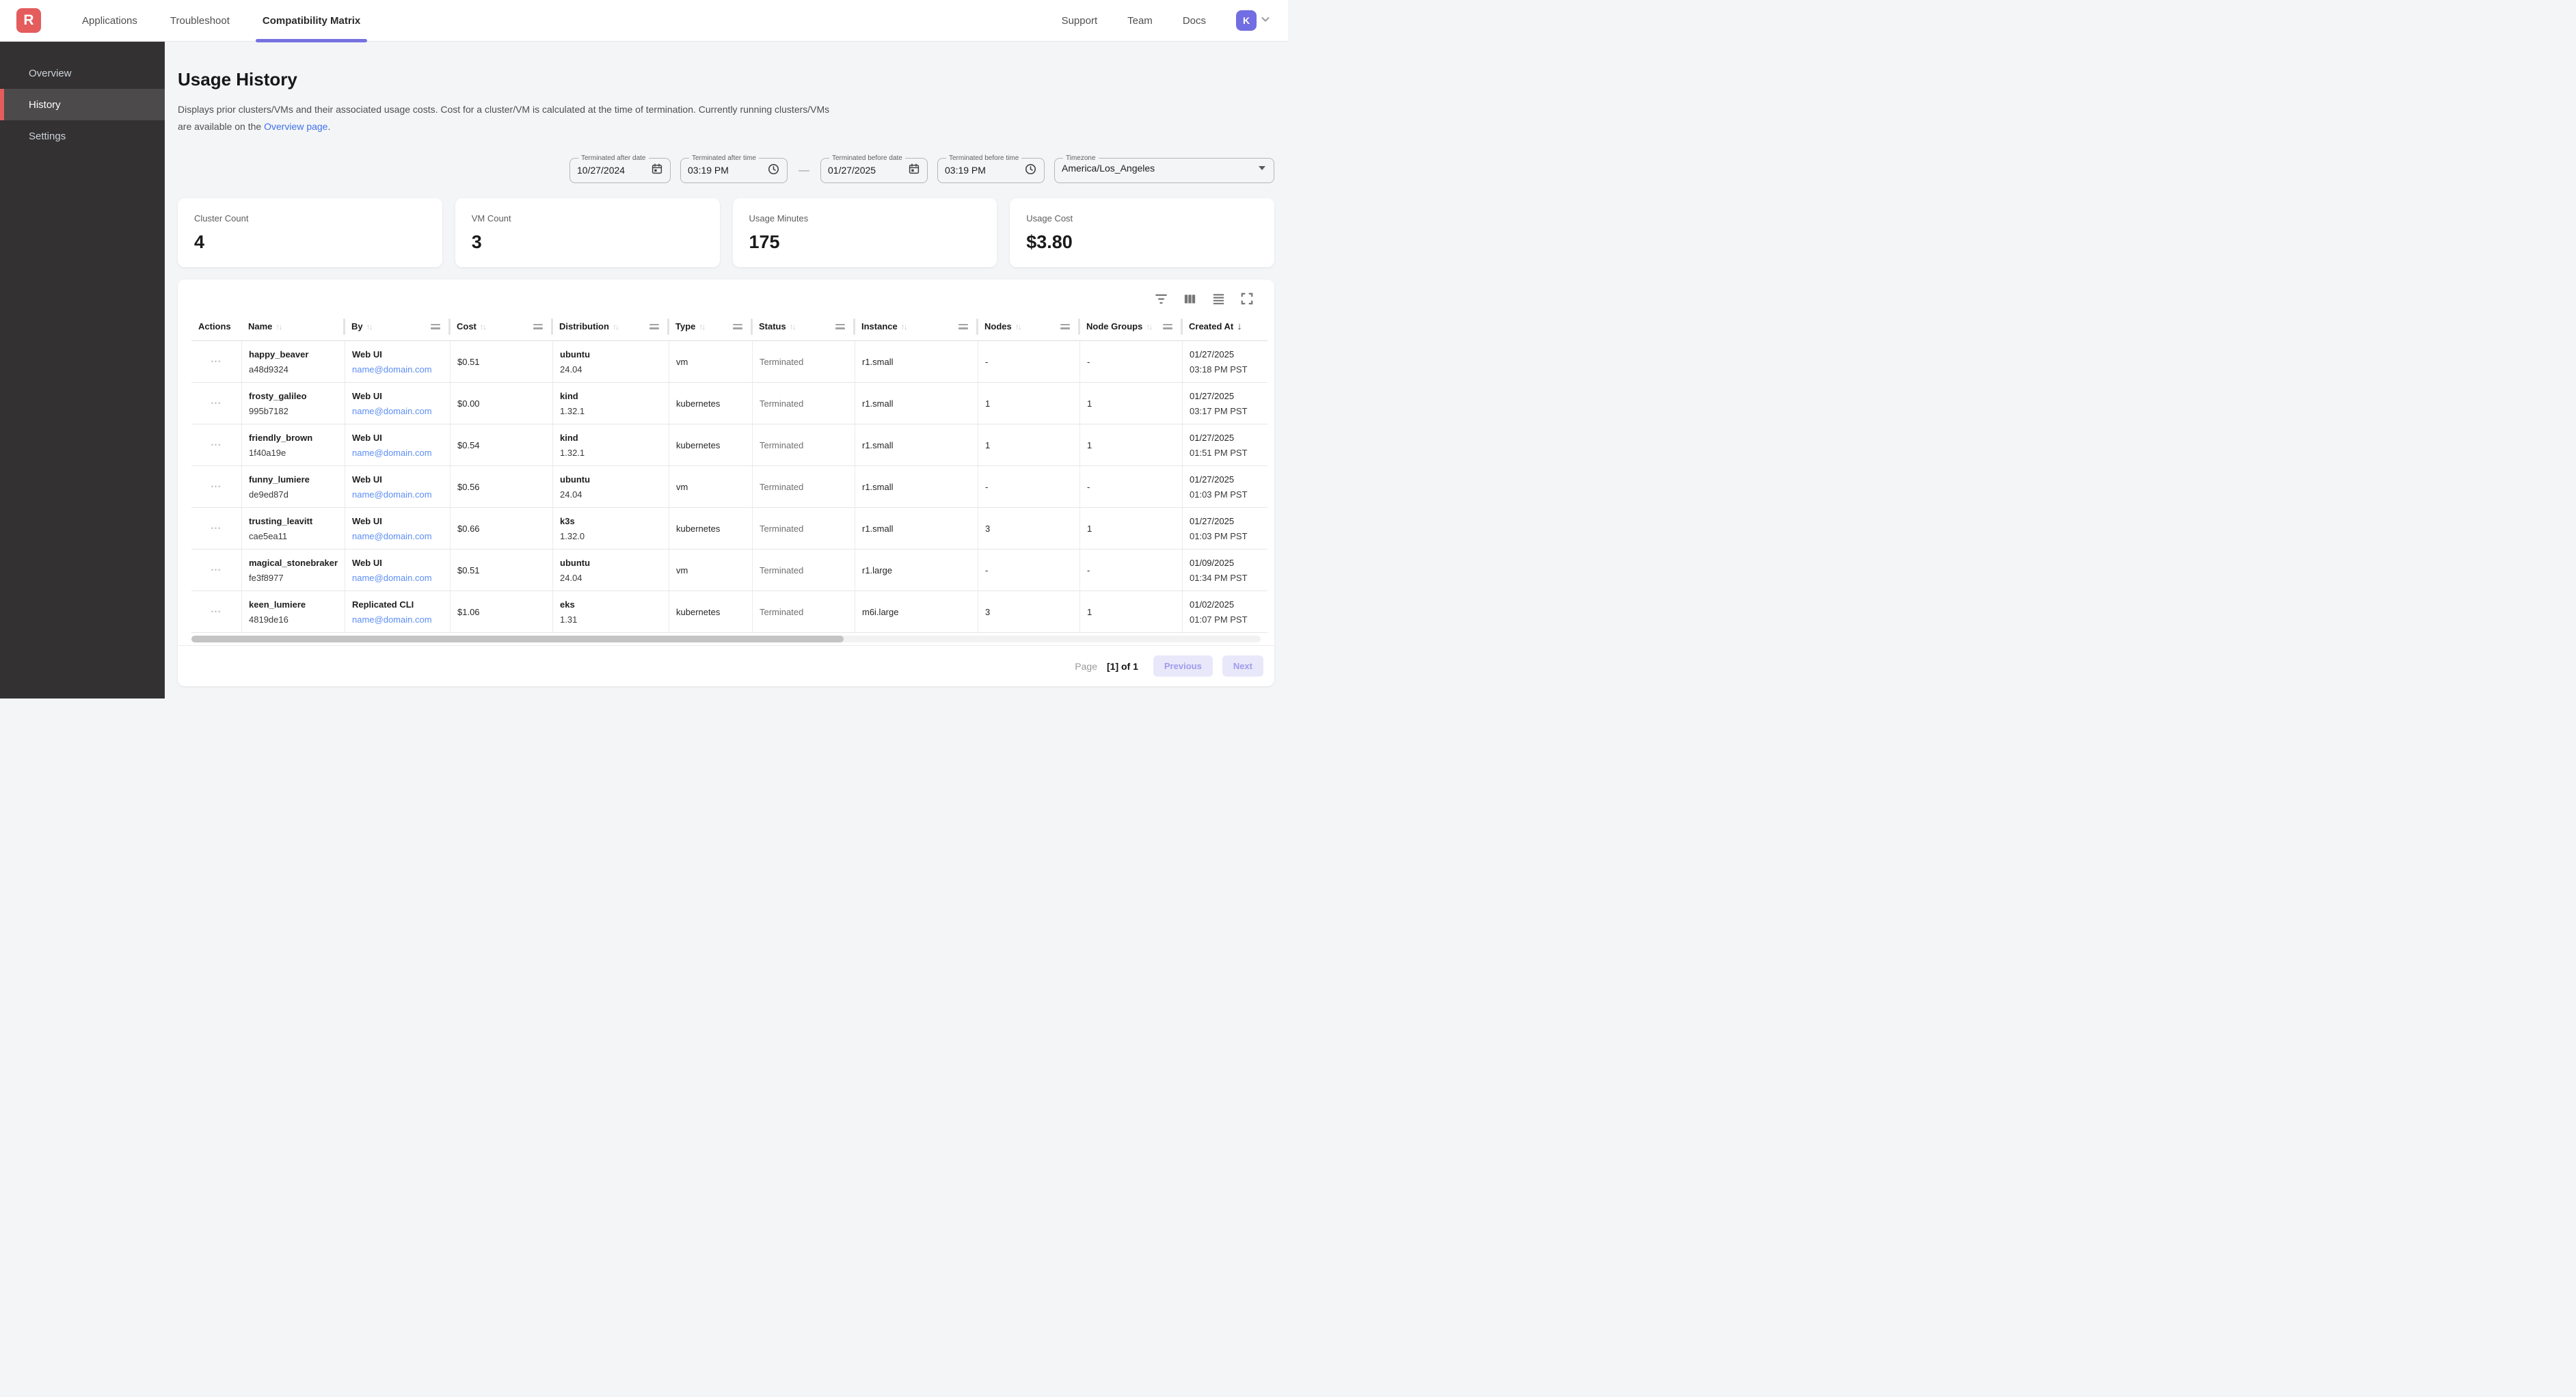 The height and width of the screenshot is (1397, 2576). What do you see at coordinates (1189, 298) in the screenshot?
I see `columns-icon` at bounding box center [1189, 298].